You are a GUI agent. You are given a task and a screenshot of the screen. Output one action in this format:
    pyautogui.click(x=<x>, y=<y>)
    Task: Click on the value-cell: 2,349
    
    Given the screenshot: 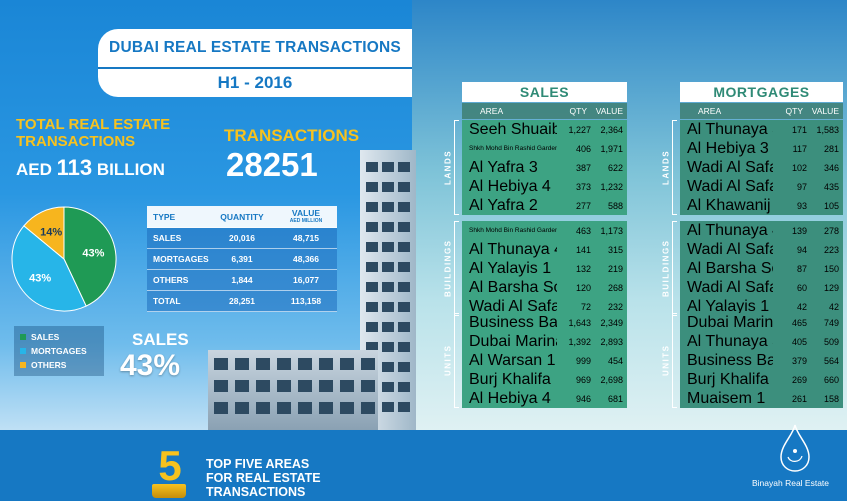 What is the action you would take?
    pyautogui.click(x=611, y=322)
    